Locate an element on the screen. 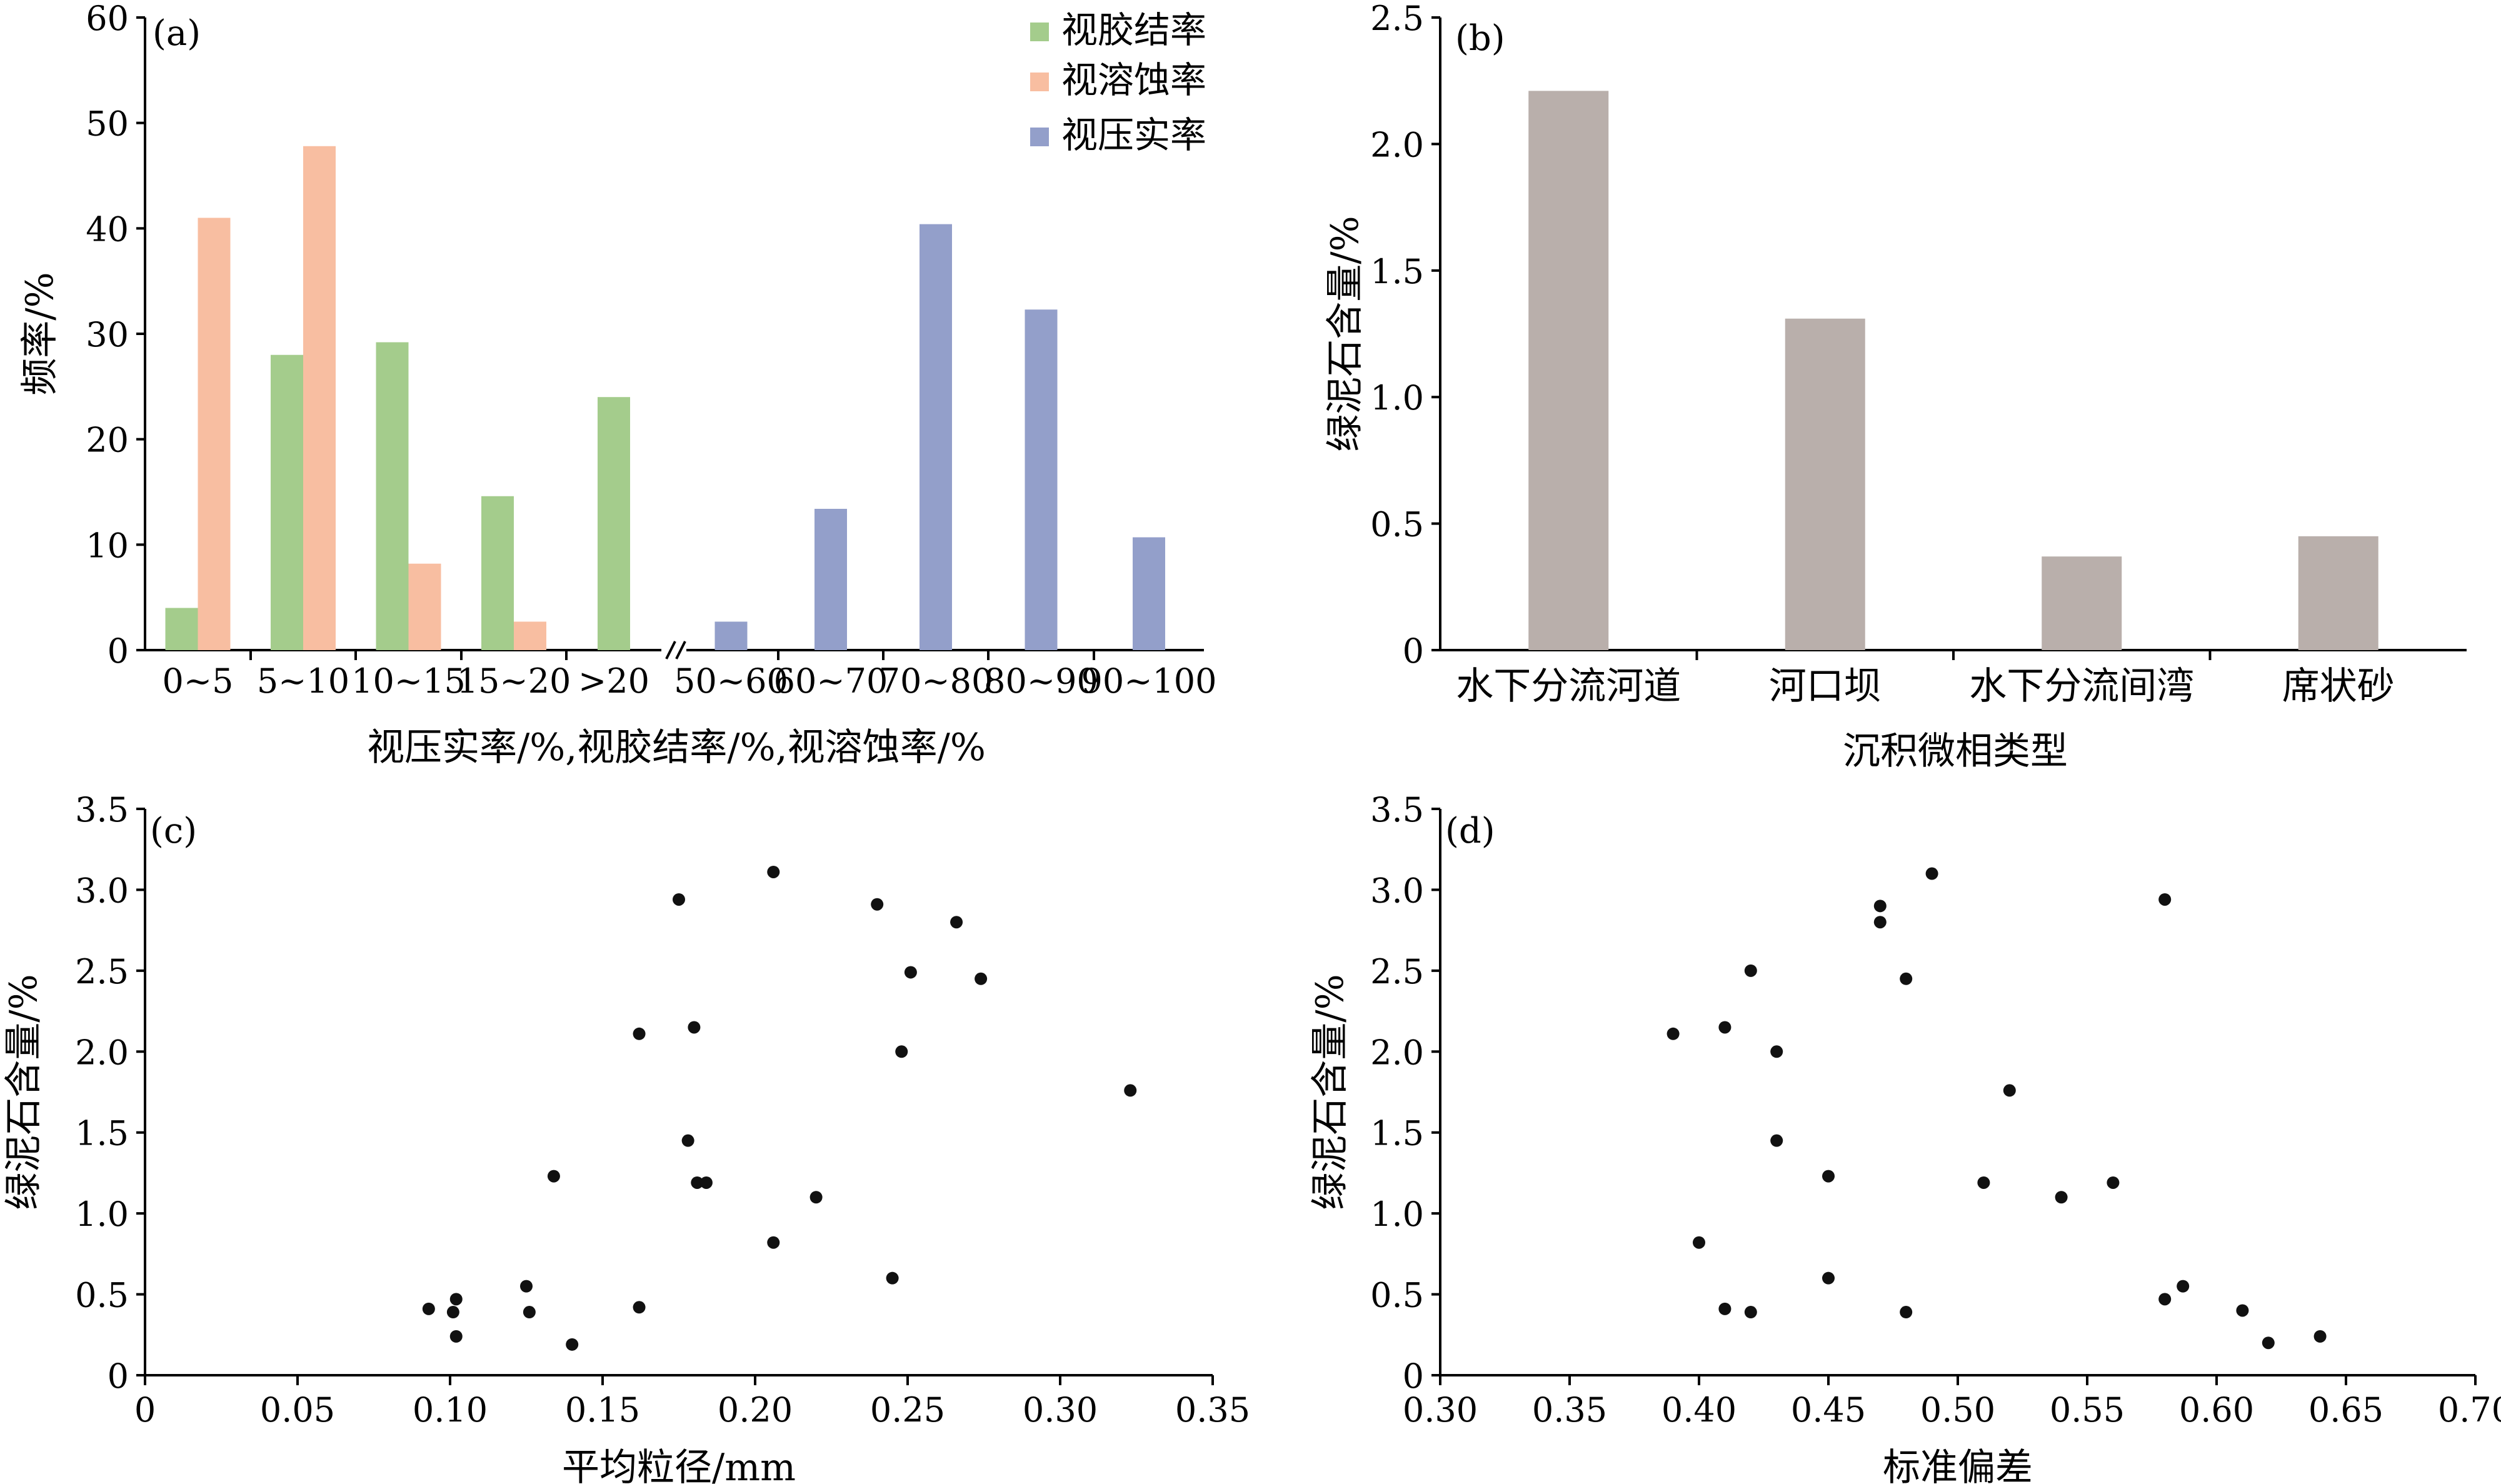 The height and width of the screenshot is (1484, 2501). panel-a-x-tick-label: 0~5 is located at coordinates (198, 681).